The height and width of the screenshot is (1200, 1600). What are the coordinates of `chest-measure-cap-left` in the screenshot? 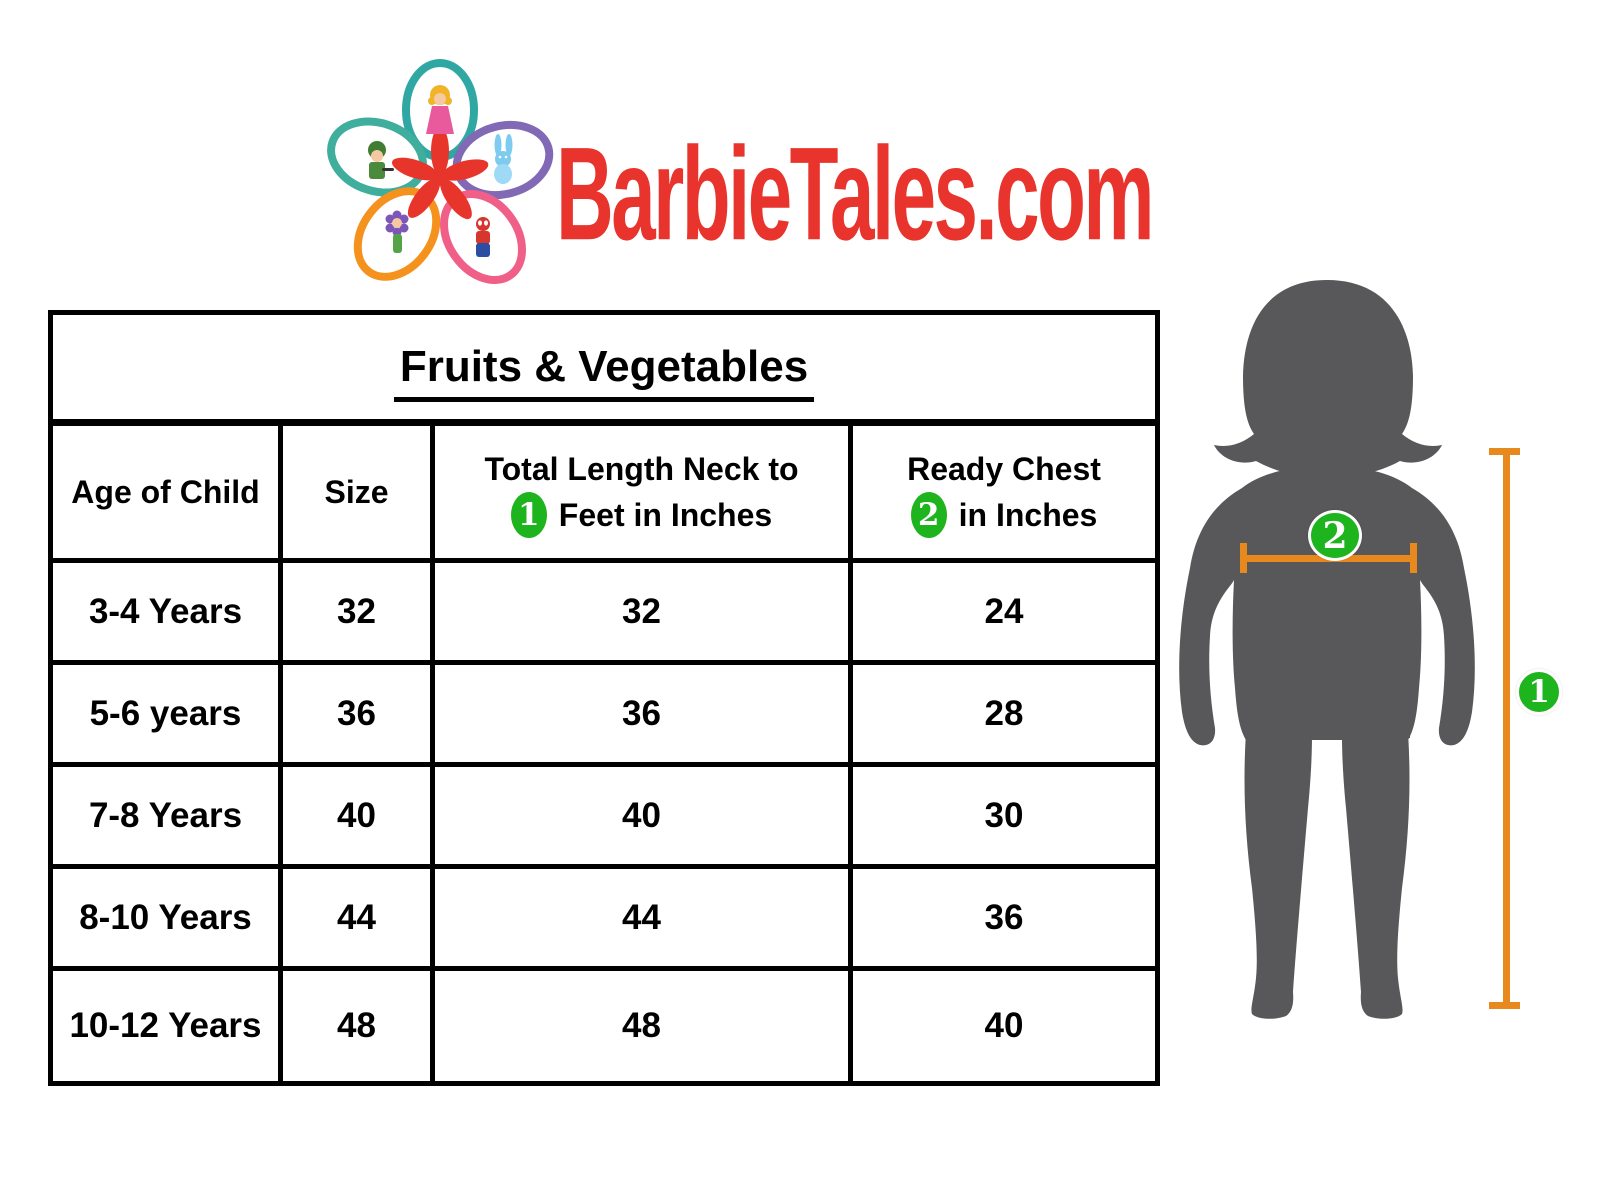 It's located at (1243, 558).